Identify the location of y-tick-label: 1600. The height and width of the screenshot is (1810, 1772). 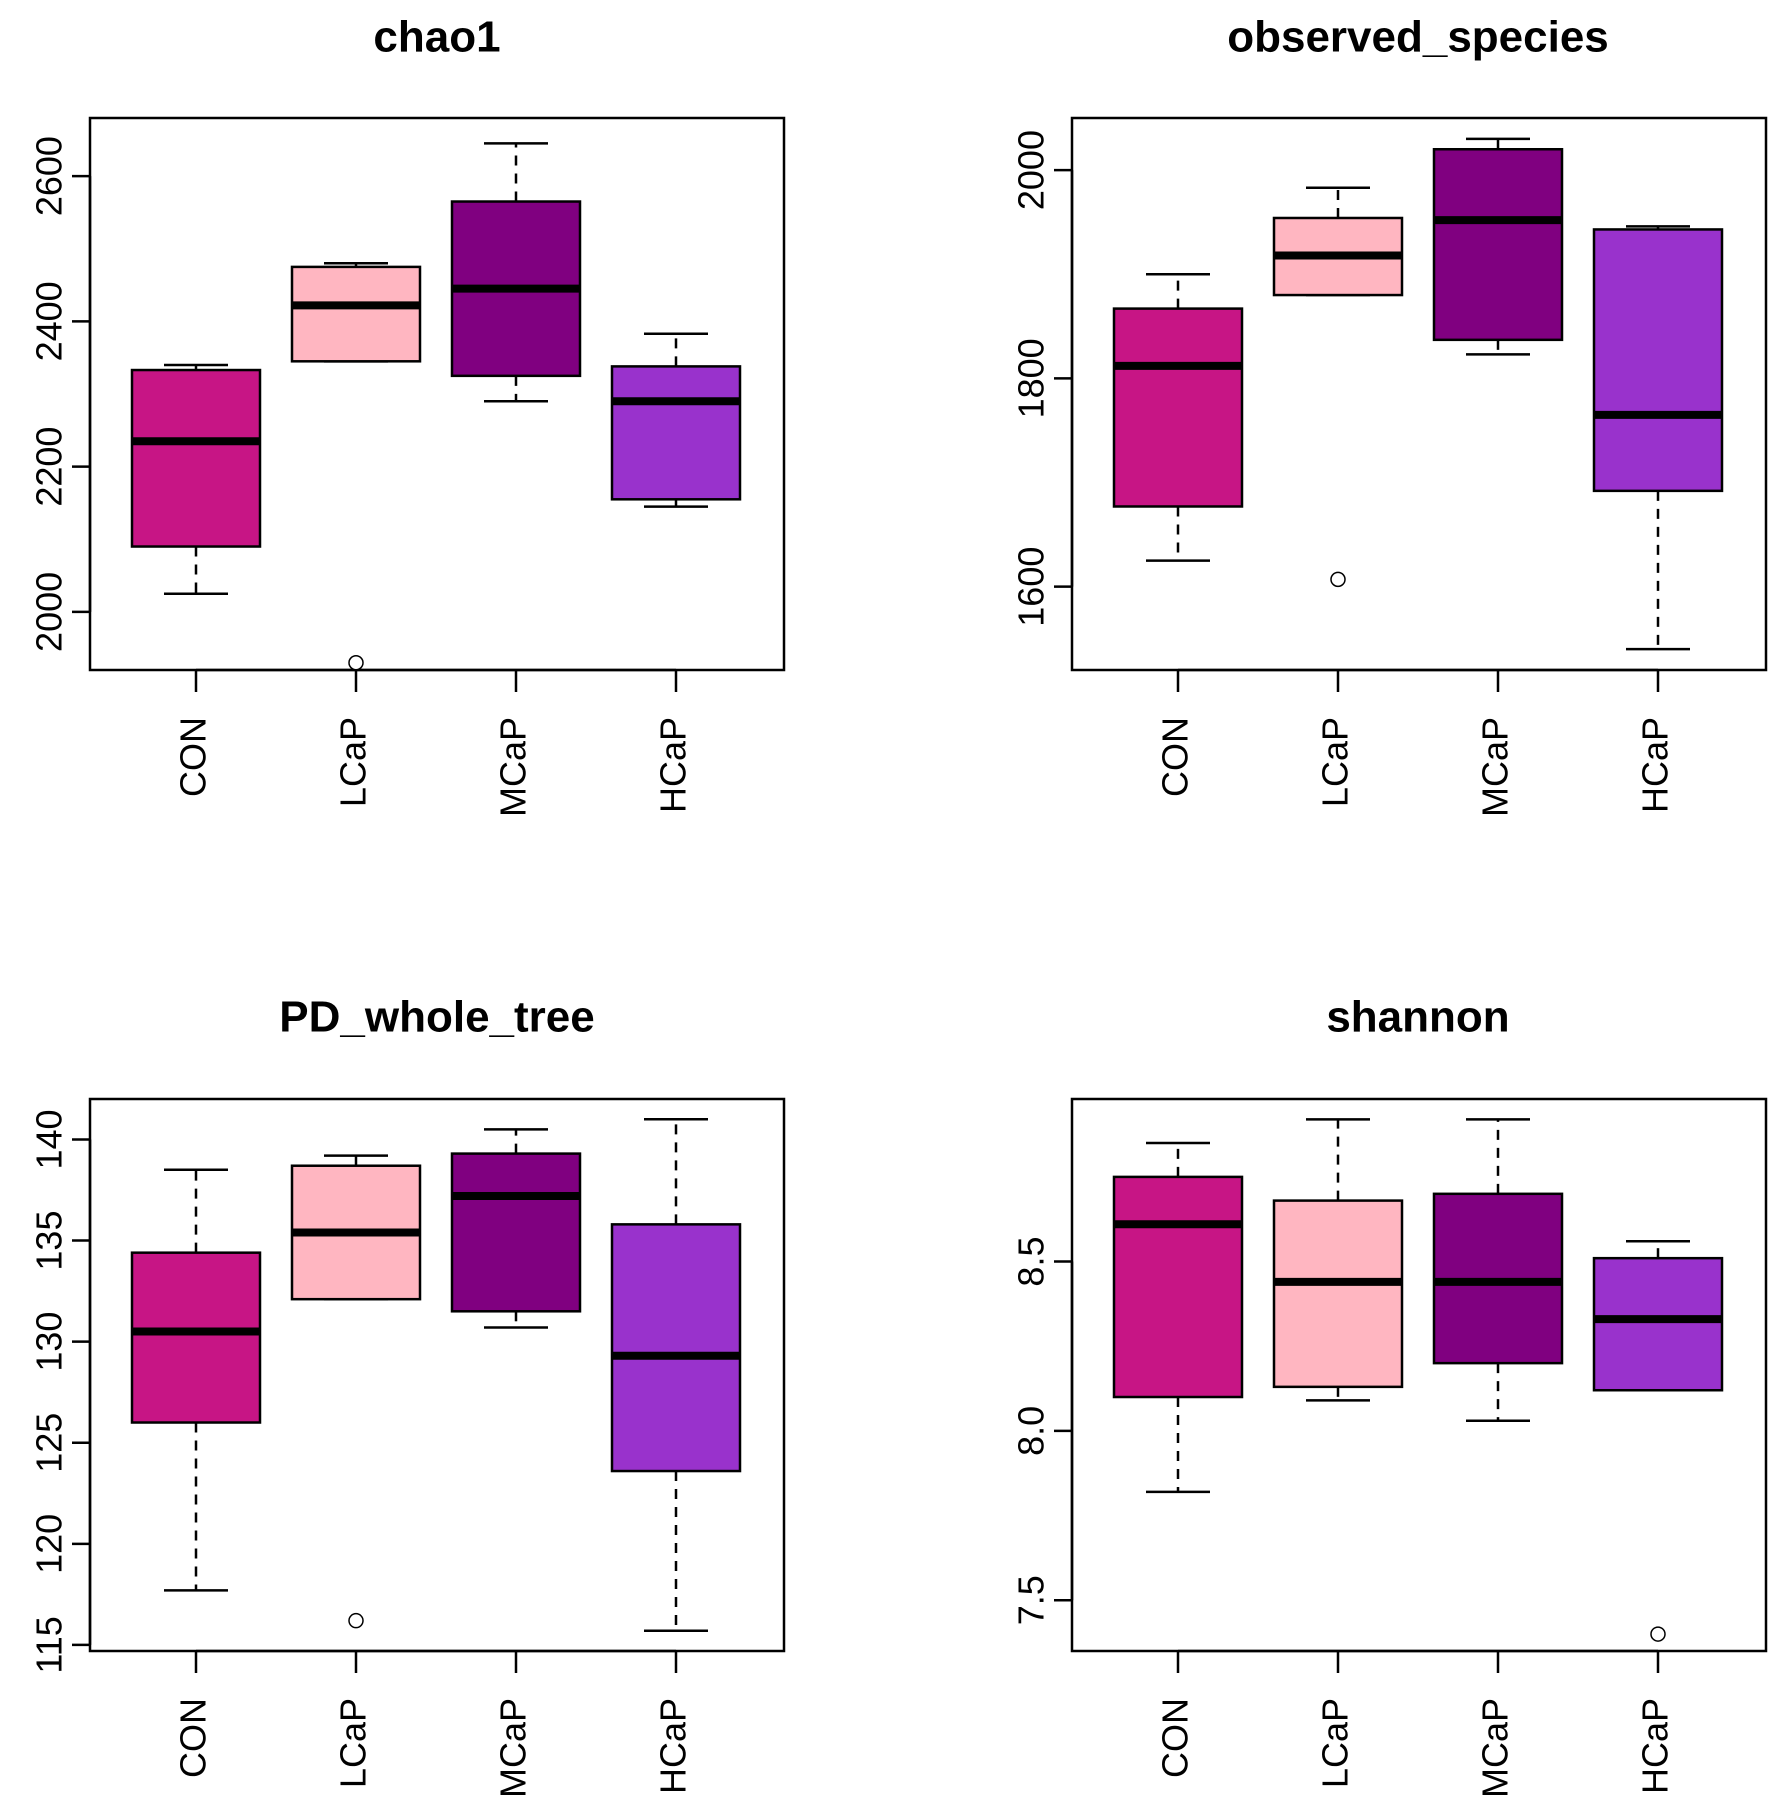
(1031, 587).